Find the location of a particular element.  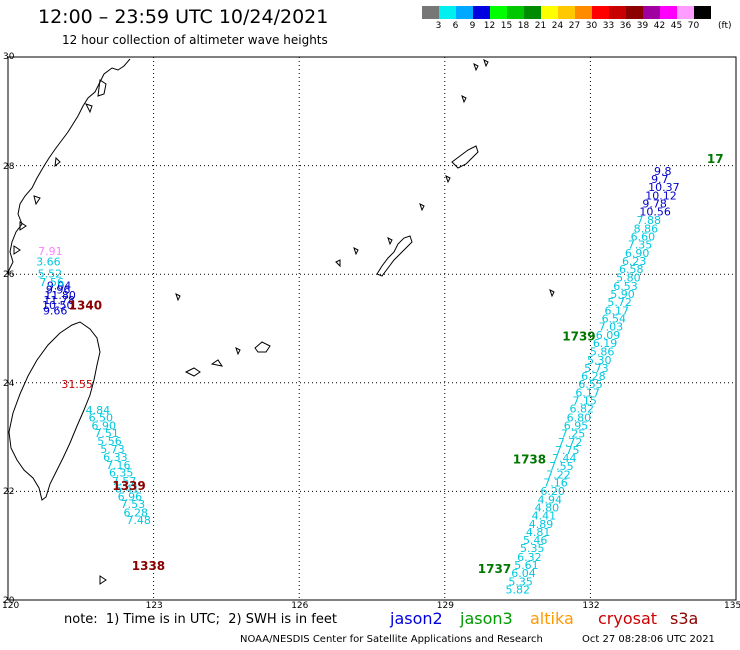

swh-value-label: 6.17 is located at coordinates (616, 310).